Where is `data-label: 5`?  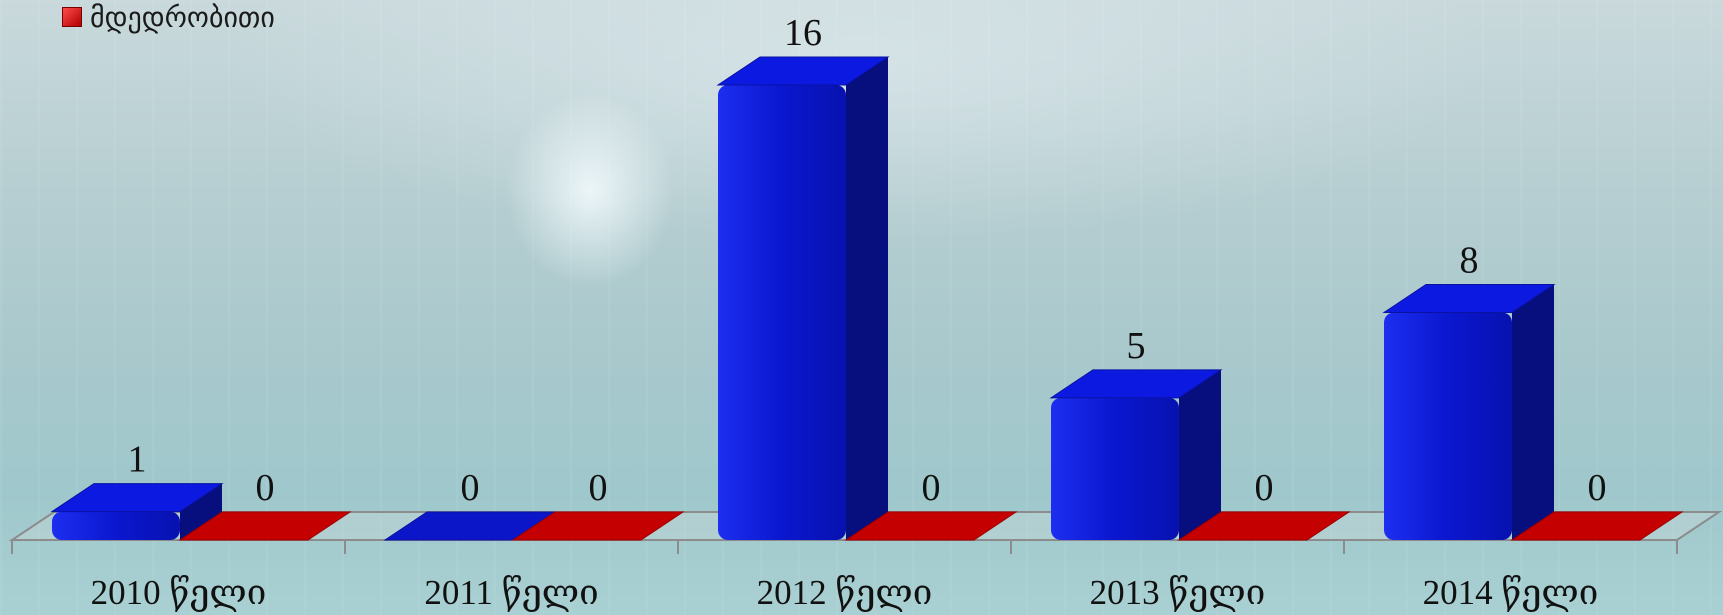 data-label: 5 is located at coordinates (1136, 346).